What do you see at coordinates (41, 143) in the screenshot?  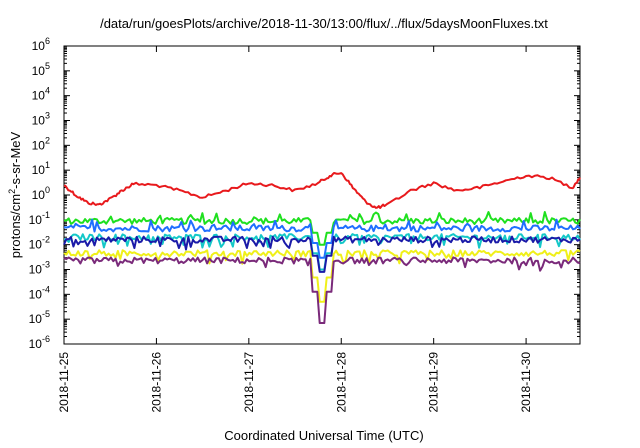 I see `y-tick-label: 10²` at bounding box center [41, 143].